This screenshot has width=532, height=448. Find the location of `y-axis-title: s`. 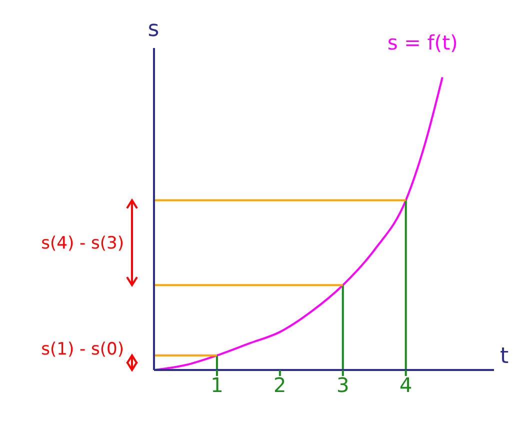

y-axis-title: s is located at coordinates (154, 29).